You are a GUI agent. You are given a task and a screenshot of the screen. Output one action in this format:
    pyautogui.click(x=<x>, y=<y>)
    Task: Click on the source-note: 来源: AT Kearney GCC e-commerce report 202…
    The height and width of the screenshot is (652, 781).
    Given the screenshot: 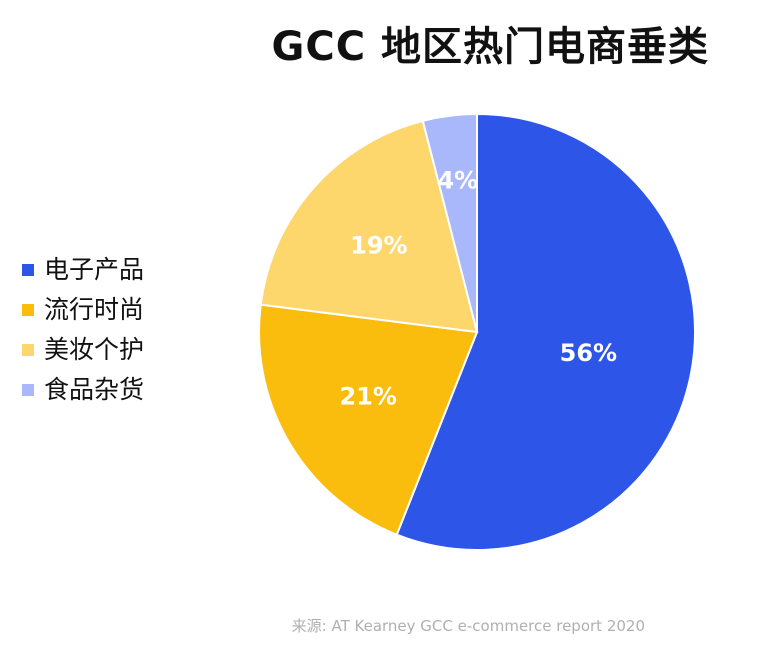 What is the action you would take?
    pyautogui.click(x=468, y=626)
    